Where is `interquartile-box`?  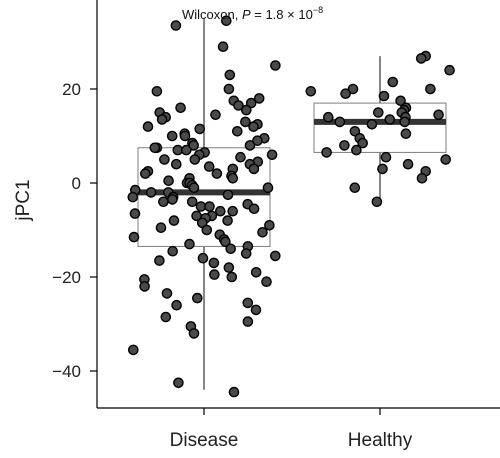
interquartile-box is located at coordinates (380, 127).